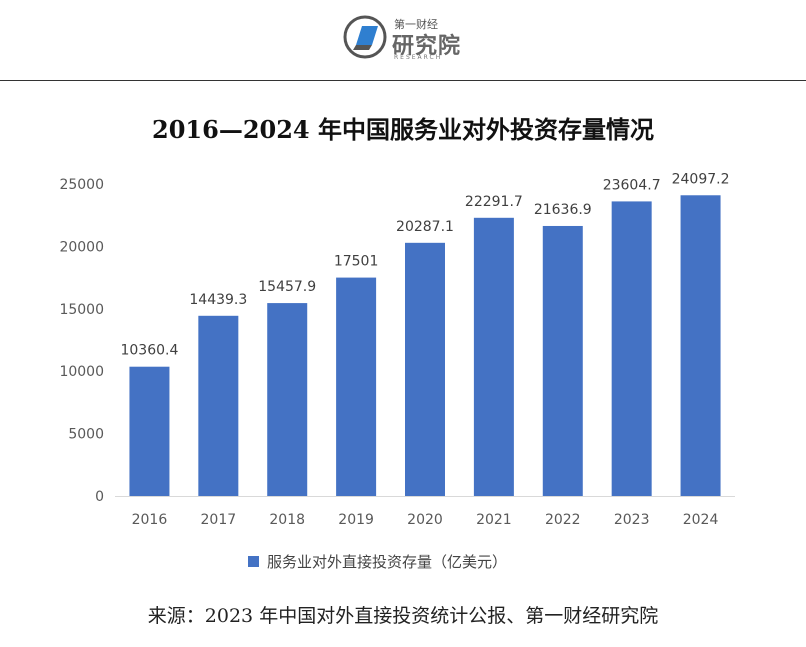 The image size is (806, 647). Describe the element at coordinates (219, 520) in the screenshot. I see `x-tick-label-2017: 2017` at that location.